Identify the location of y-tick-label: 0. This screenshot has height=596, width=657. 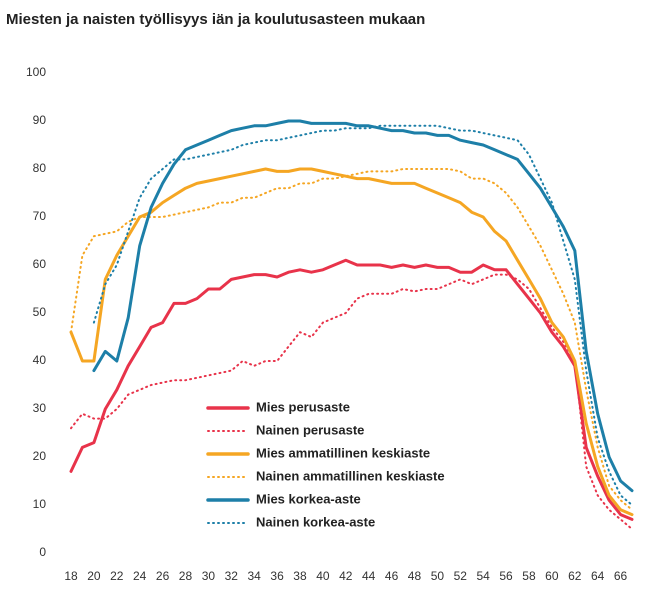
(42, 552).